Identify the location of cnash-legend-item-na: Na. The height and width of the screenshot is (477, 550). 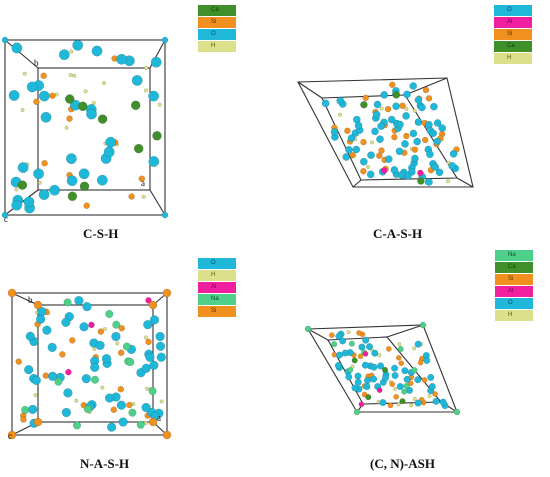
(514, 255).